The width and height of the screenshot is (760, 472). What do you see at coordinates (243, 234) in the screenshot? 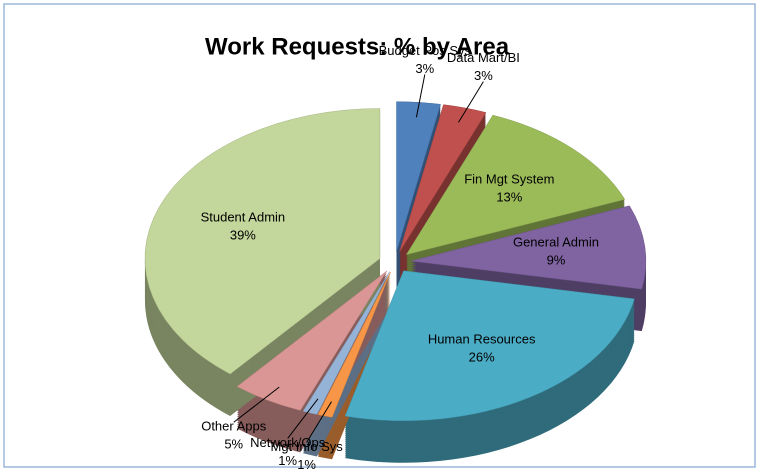
I see `slice-value-label: 39%` at bounding box center [243, 234].